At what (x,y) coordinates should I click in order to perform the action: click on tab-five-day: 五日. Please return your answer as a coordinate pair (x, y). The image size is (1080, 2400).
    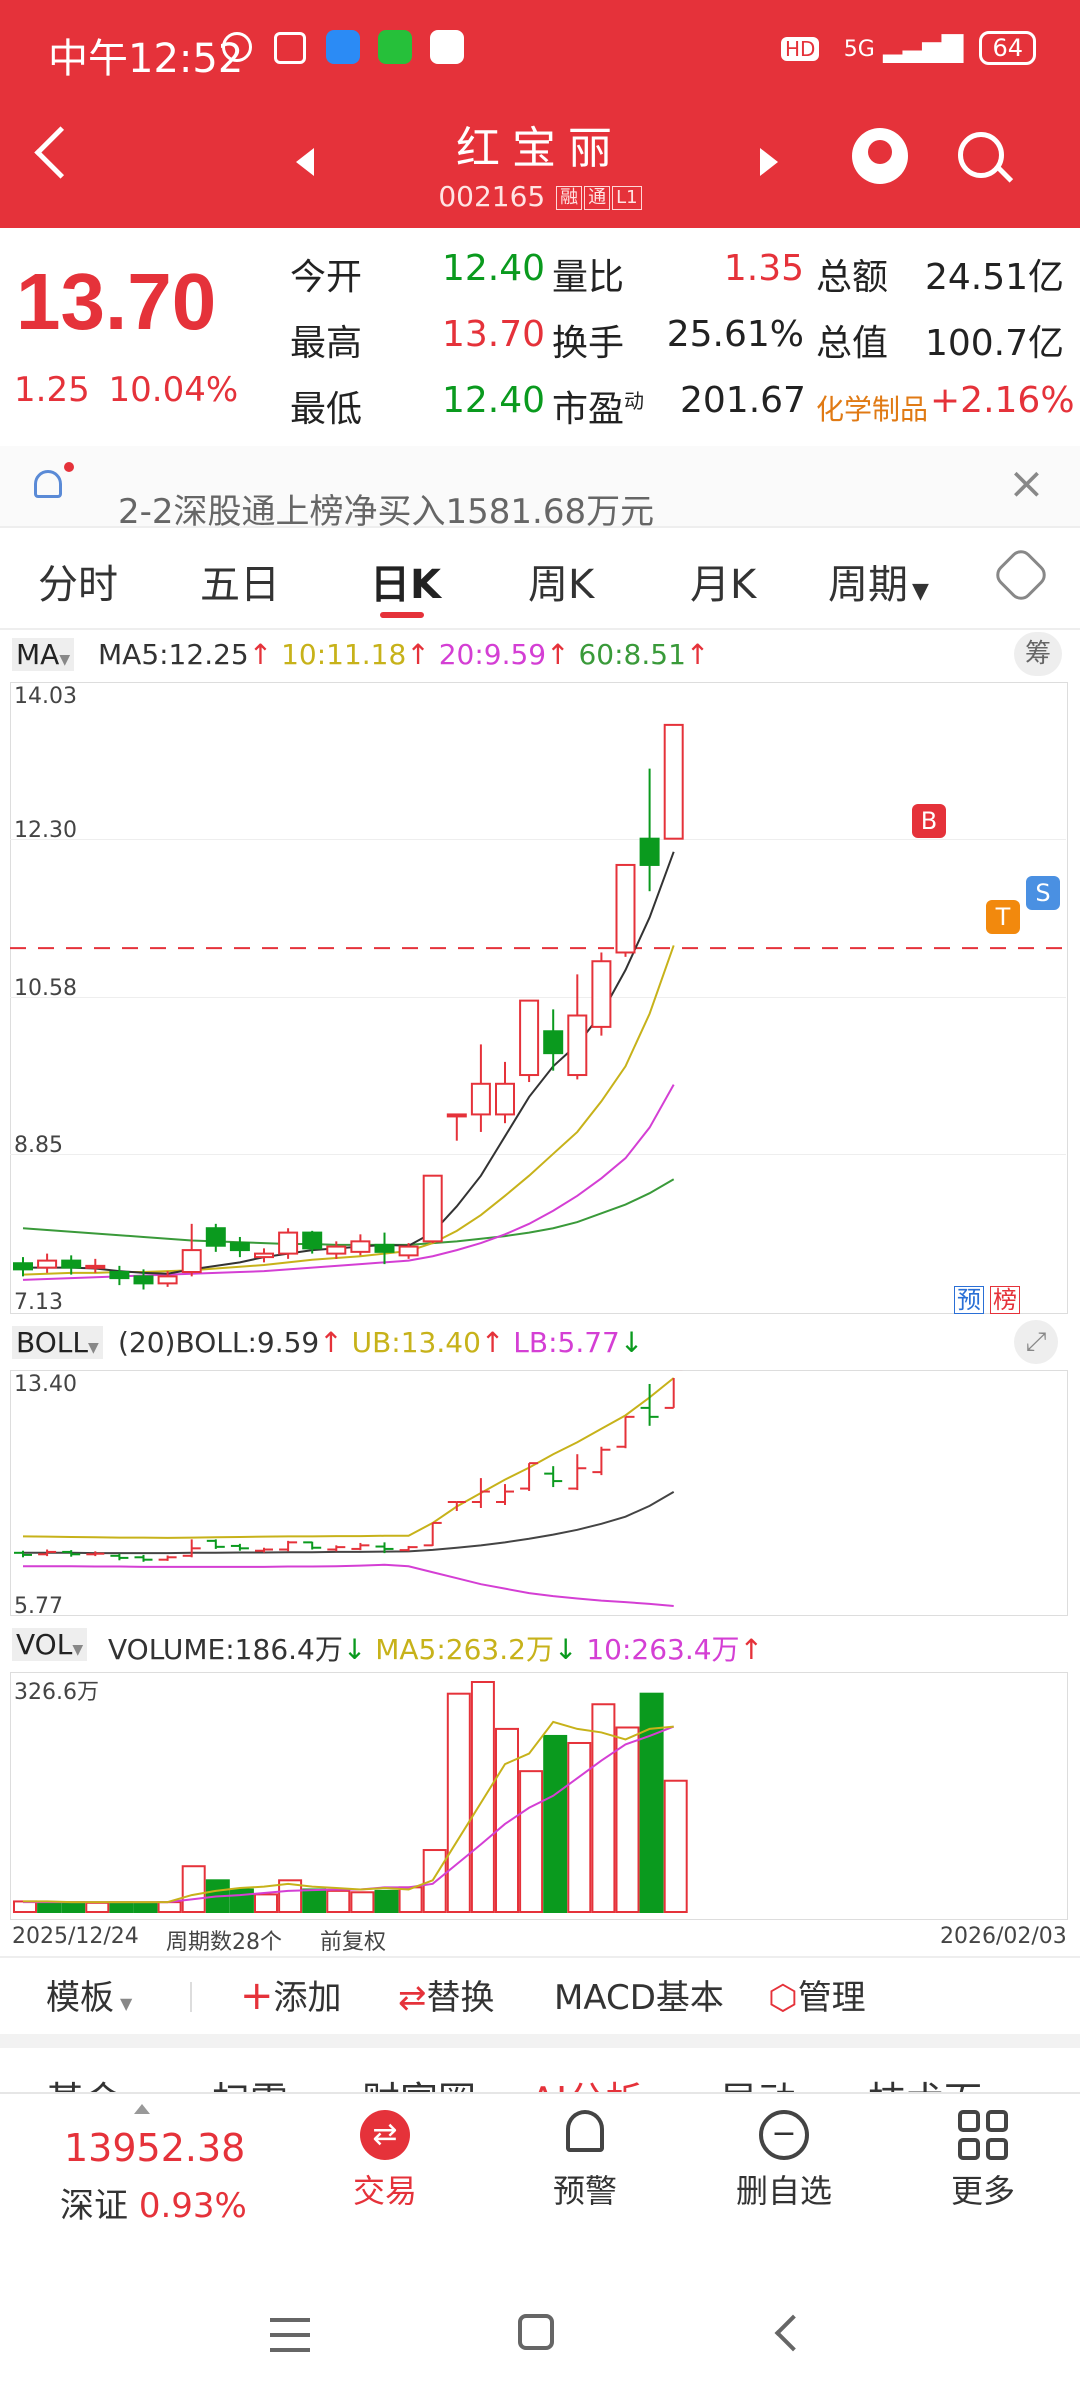
    Looking at the image, I should click on (240, 585).